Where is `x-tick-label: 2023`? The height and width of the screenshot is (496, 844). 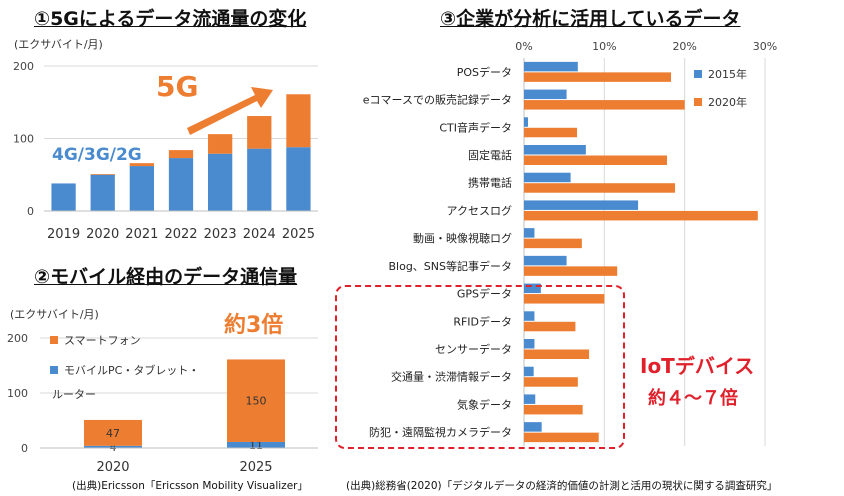 x-tick-label: 2023 is located at coordinates (220, 234).